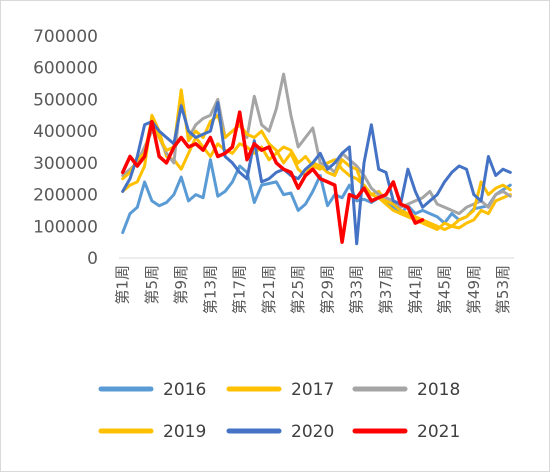 Image resolution: width=550 pixels, height=473 pixels. I want to click on y-tick-label: 400000, so click(65, 132).